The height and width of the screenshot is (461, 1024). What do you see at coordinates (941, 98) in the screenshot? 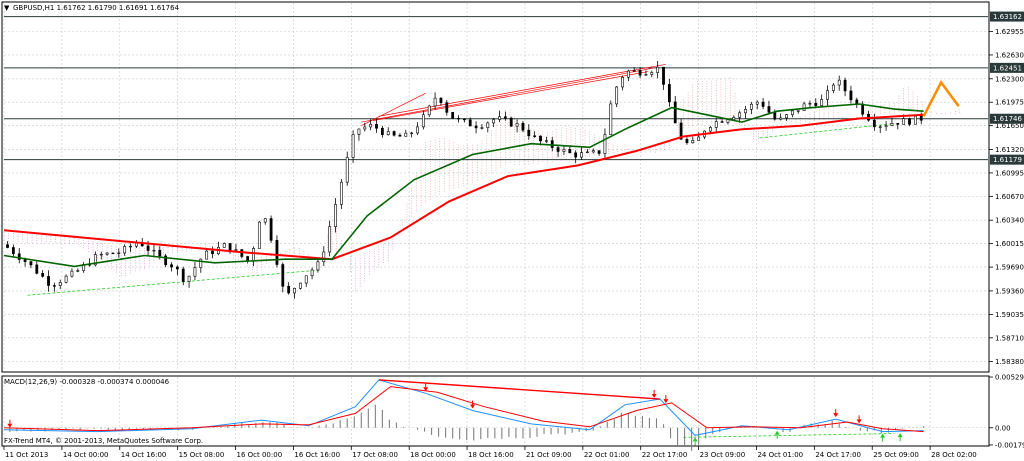
I see `forecast-line` at bounding box center [941, 98].